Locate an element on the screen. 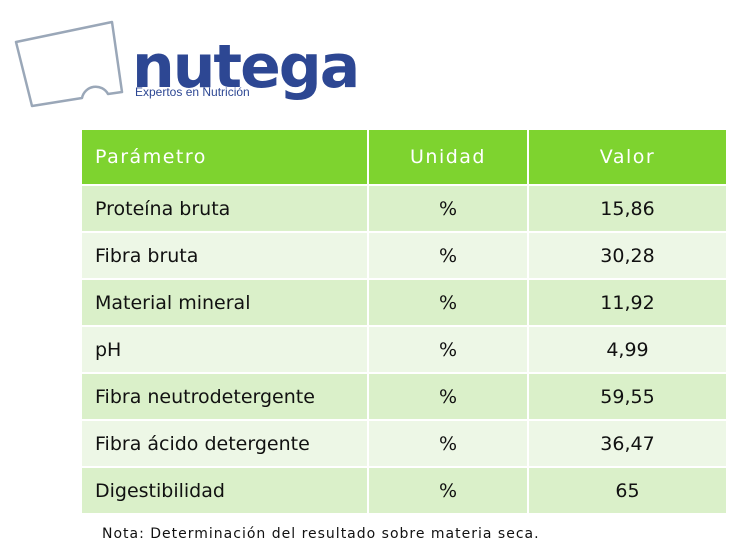 This screenshot has height=550, width=729. row-parametro: pH is located at coordinates (224, 349).